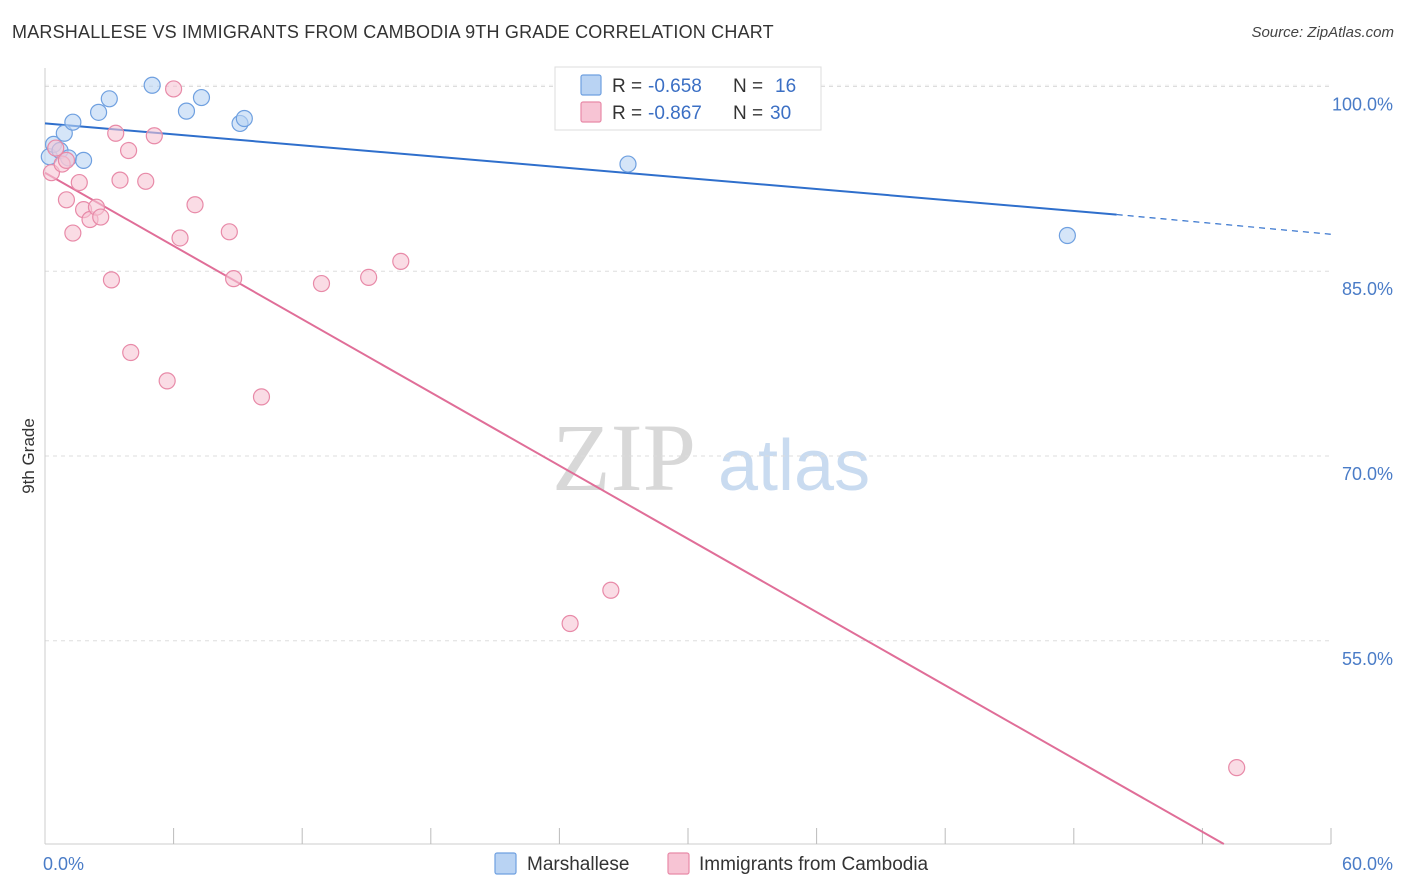 The image size is (1406, 892). Describe the element at coordinates (748, 113) in the screenshot. I see `legend-n-label-cambodia: N =` at that location.